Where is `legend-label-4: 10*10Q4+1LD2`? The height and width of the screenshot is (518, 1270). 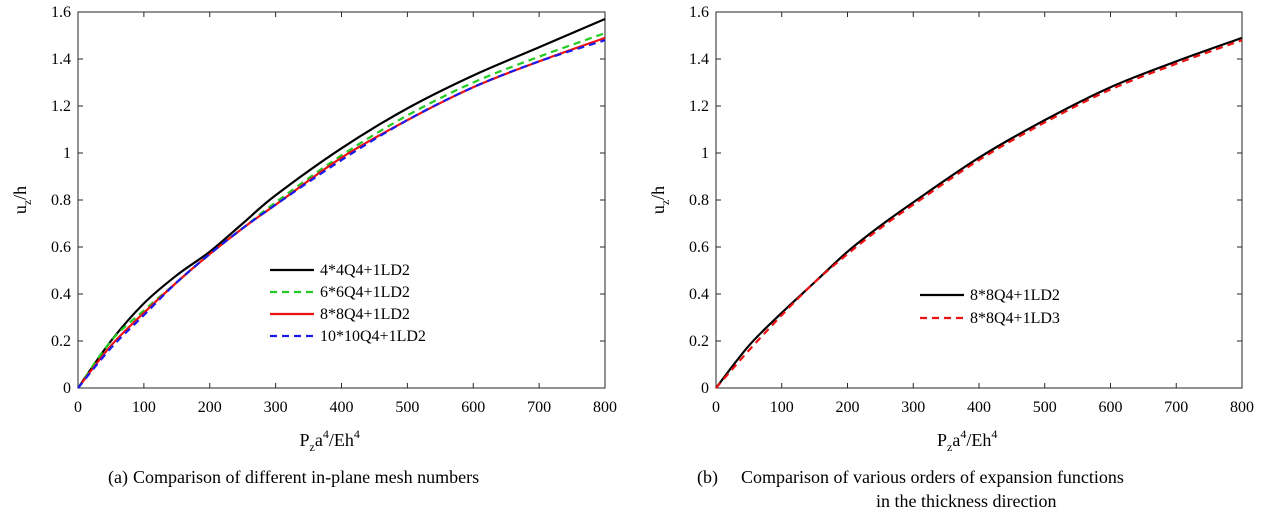
legend-label-4: 10*10Q4+1LD2 is located at coordinates (373, 336).